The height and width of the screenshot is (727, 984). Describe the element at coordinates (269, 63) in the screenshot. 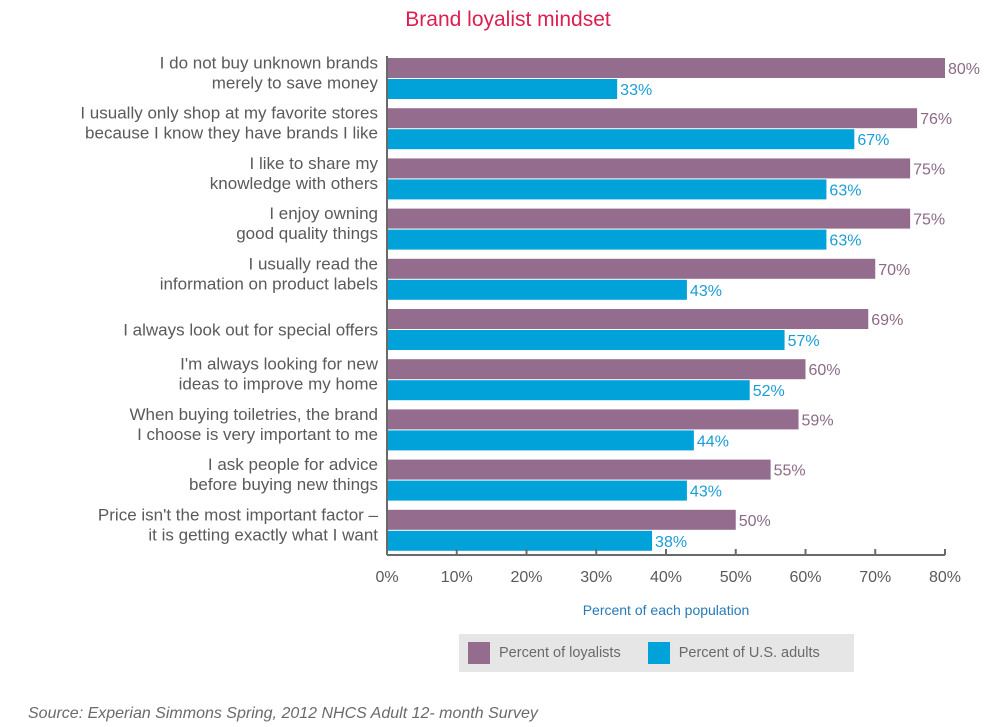

I see `category-label: I do not buy unknown brands` at that location.